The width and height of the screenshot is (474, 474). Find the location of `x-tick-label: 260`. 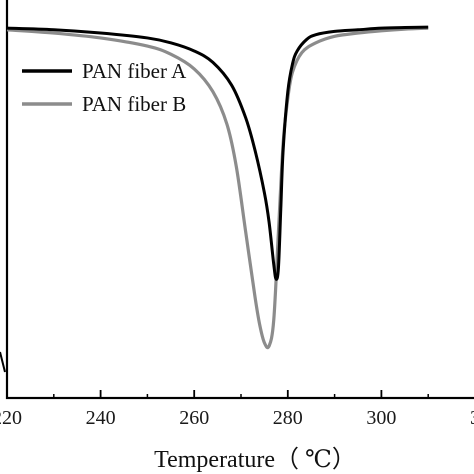

x-tick-label: 260 is located at coordinates (194, 418).